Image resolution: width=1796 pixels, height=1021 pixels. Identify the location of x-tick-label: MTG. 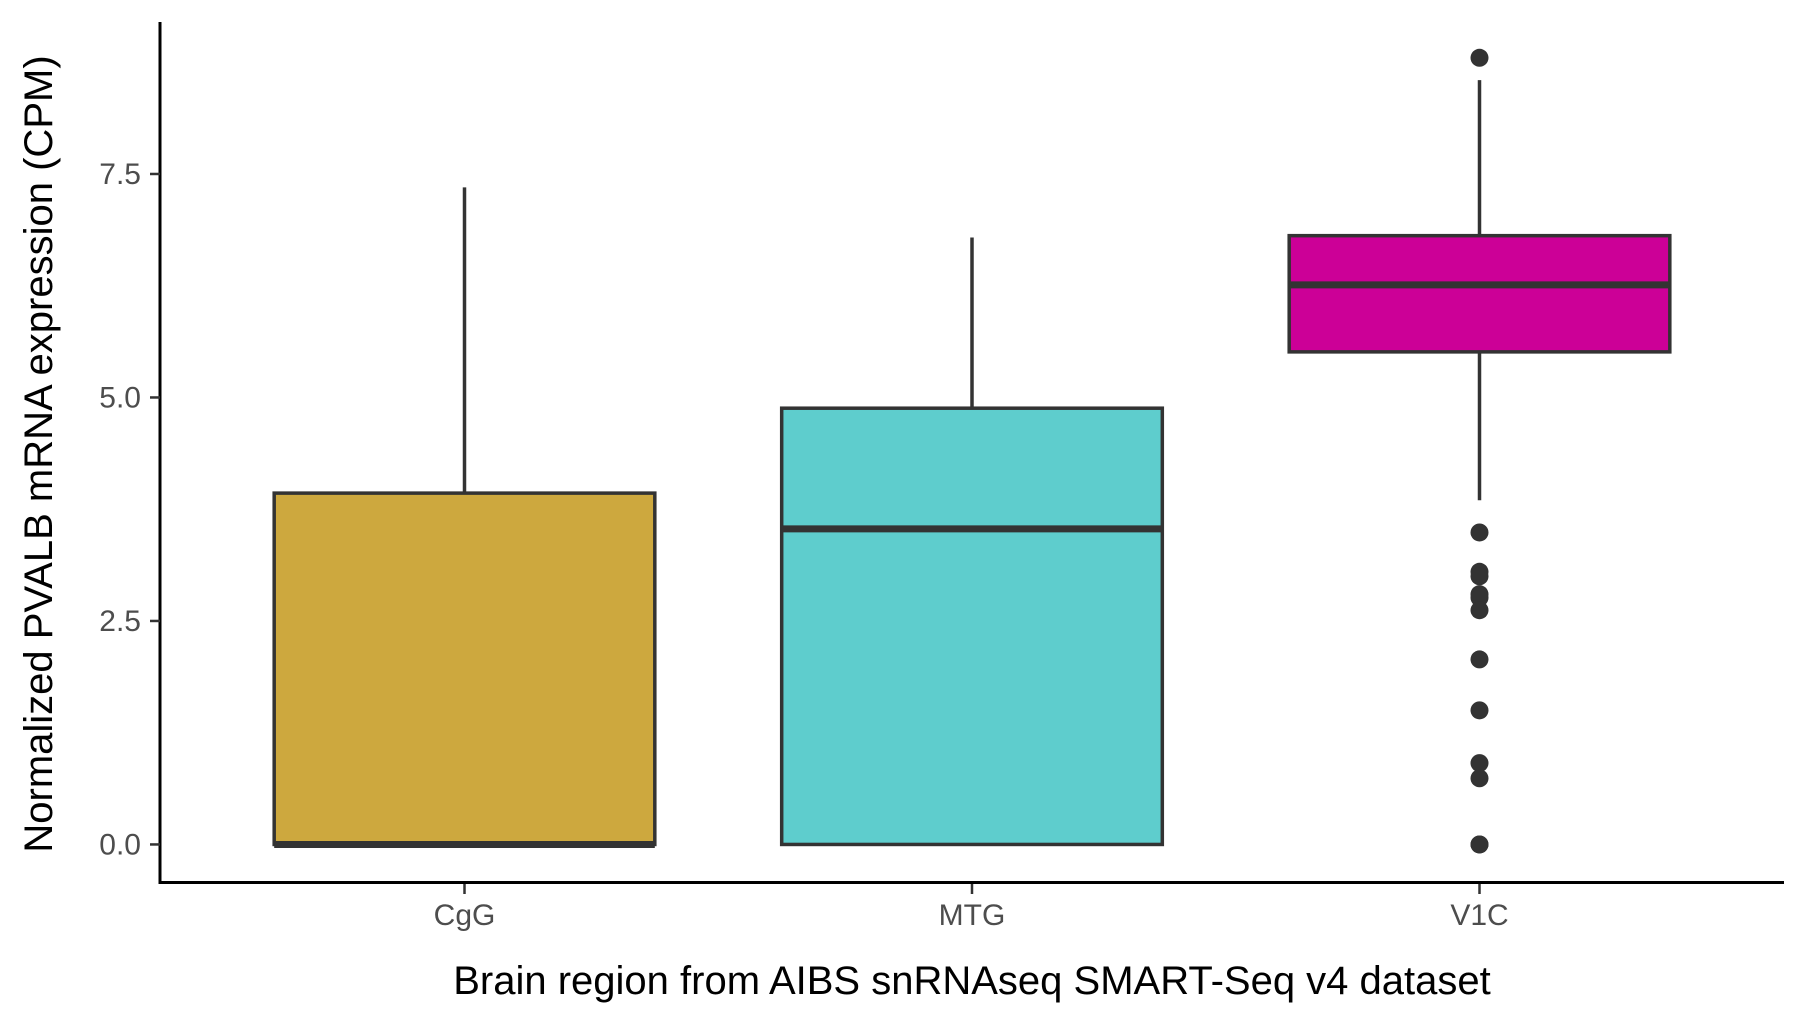
(972, 915).